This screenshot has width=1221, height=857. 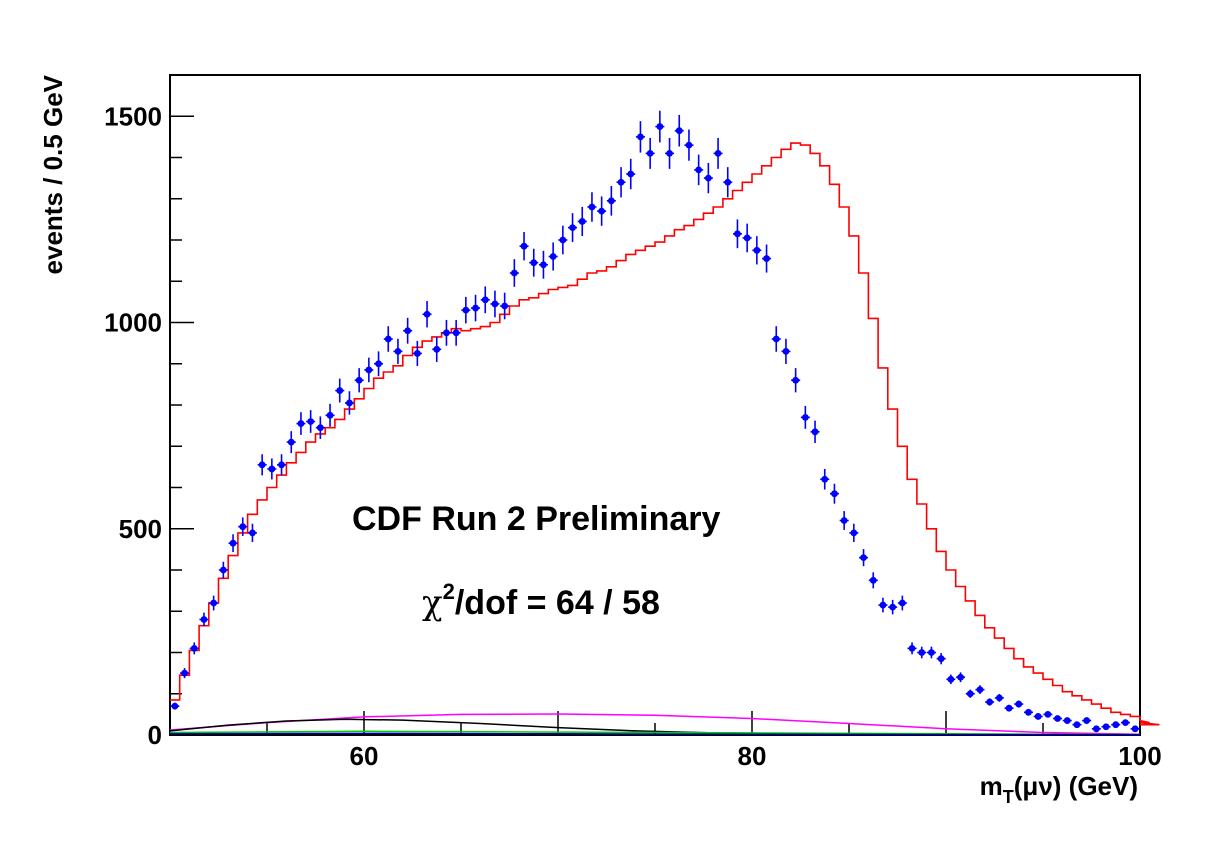 I want to click on y-tick-label: 1000, so click(x=133, y=323).